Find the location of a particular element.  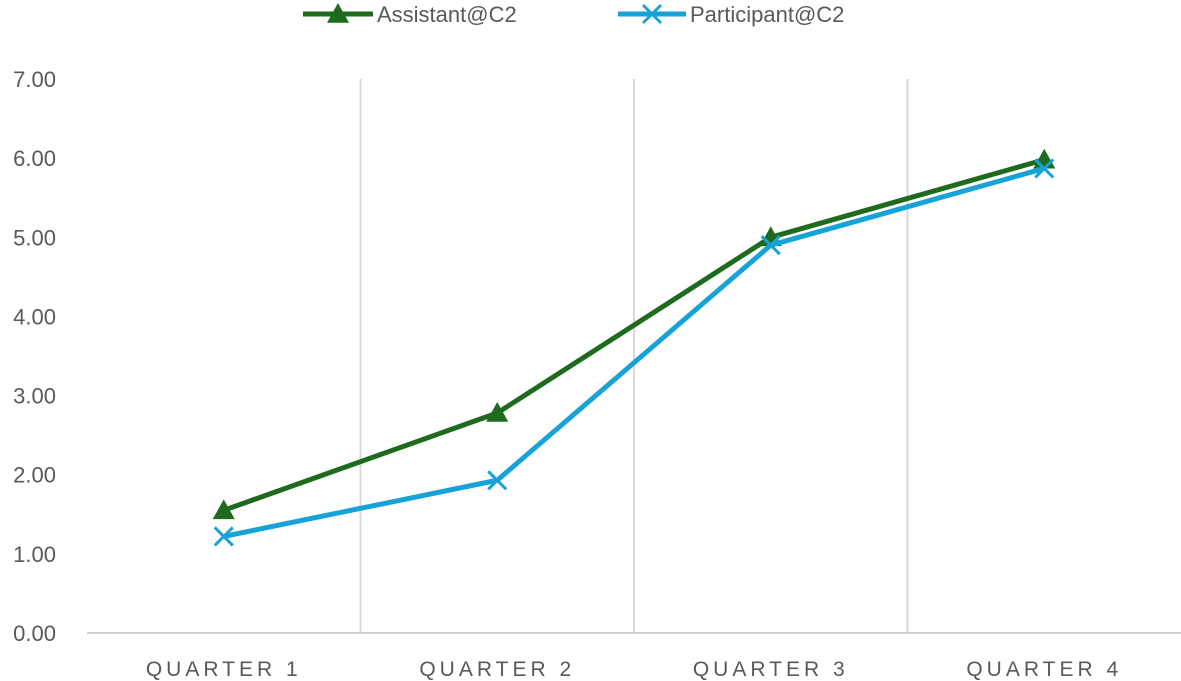

legend-label: Assistant@C2 is located at coordinates (447, 14).